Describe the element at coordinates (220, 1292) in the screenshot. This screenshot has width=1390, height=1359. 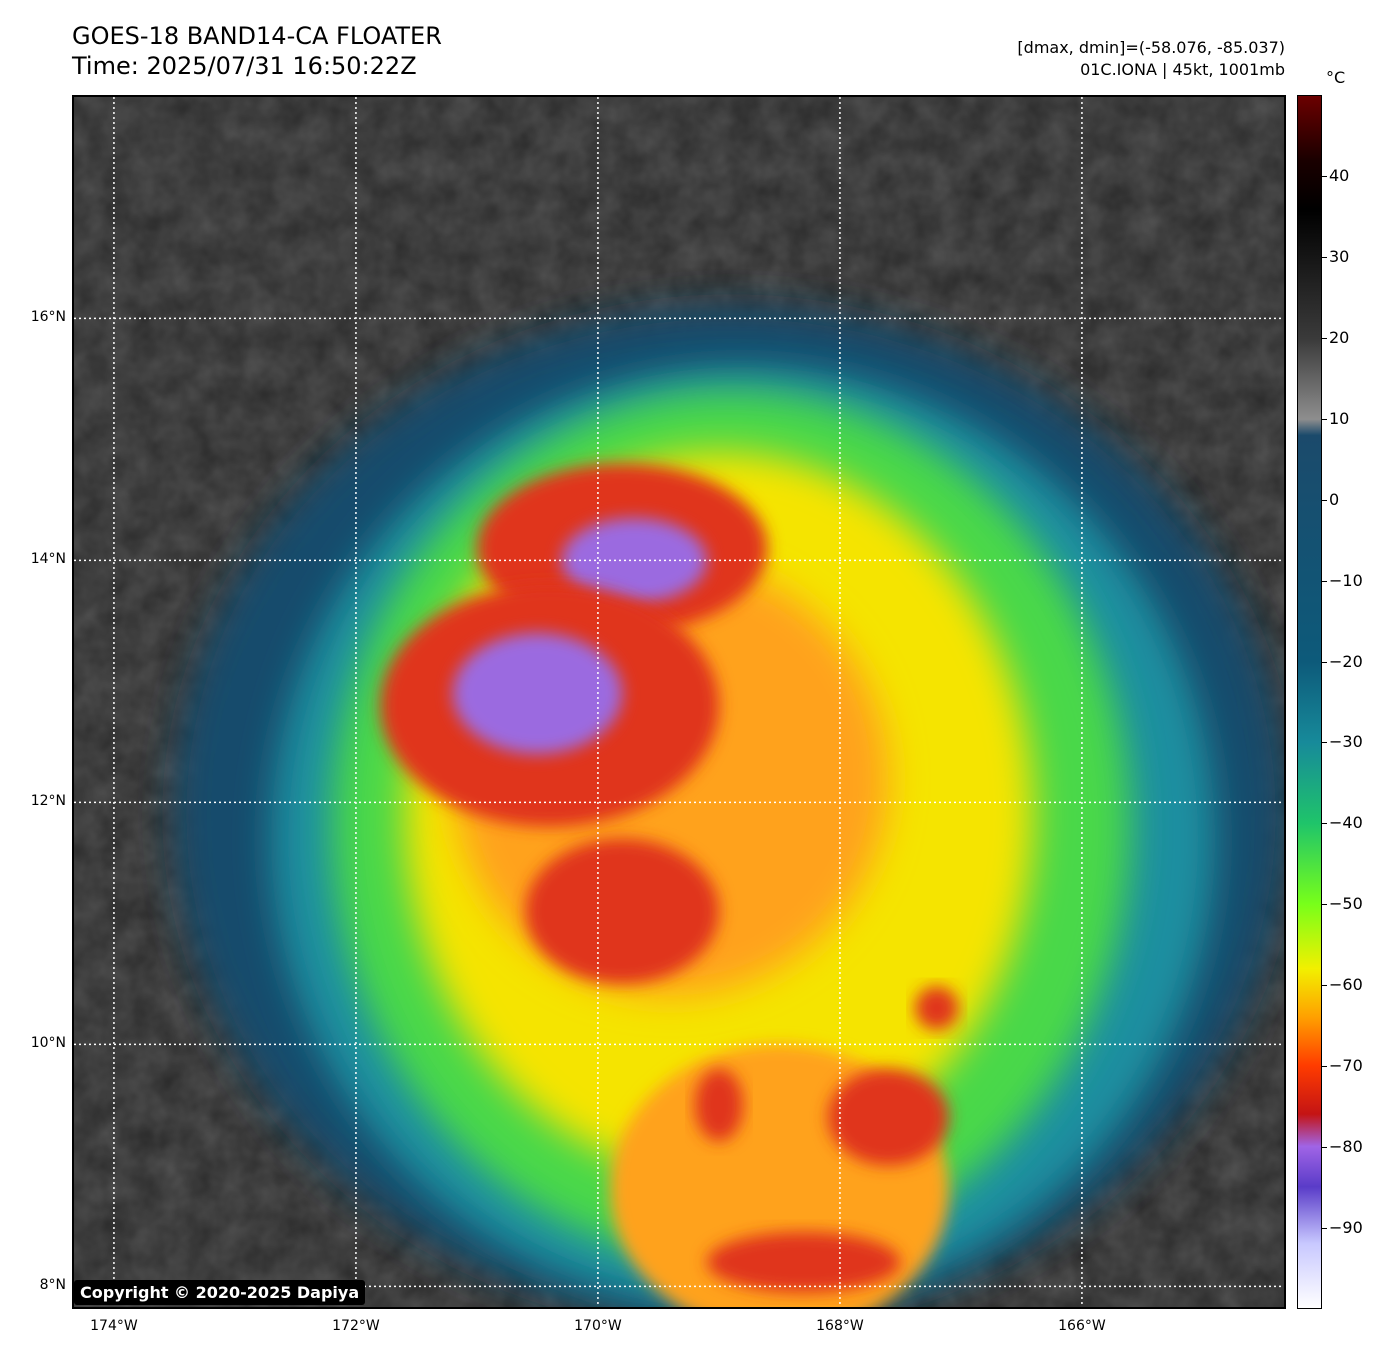
I see `copyright-label: Copyright © 2020-2025 Dapiya` at that location.